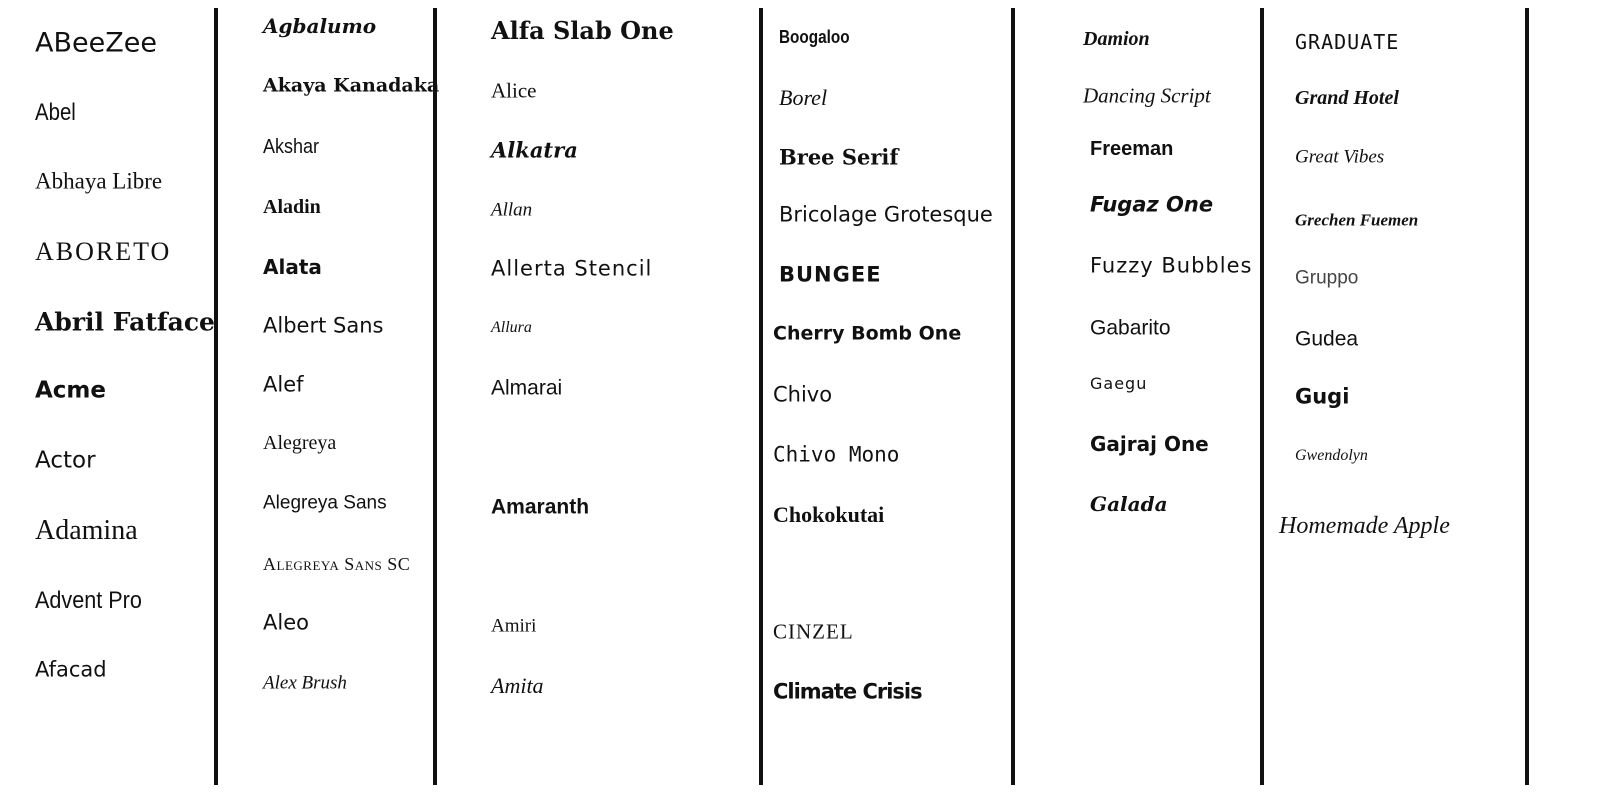 The width and height of the screenshot is (1600, 799). I want to click on font-sample: Gruppo, so click(1327, 278).